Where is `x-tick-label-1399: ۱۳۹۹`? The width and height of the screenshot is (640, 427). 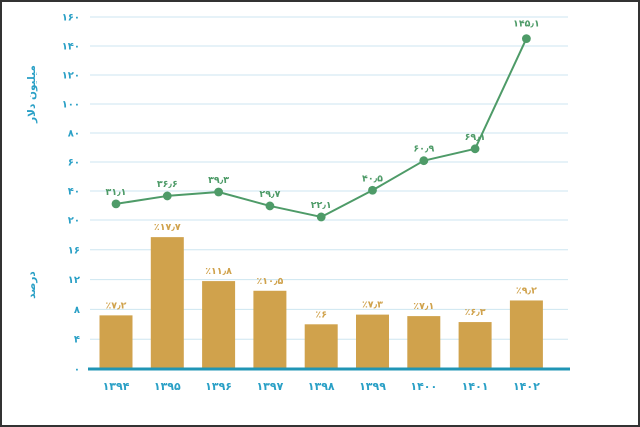
x-tick-label-1399: ۱۳۹۹ is located at coordinates (372, 386).